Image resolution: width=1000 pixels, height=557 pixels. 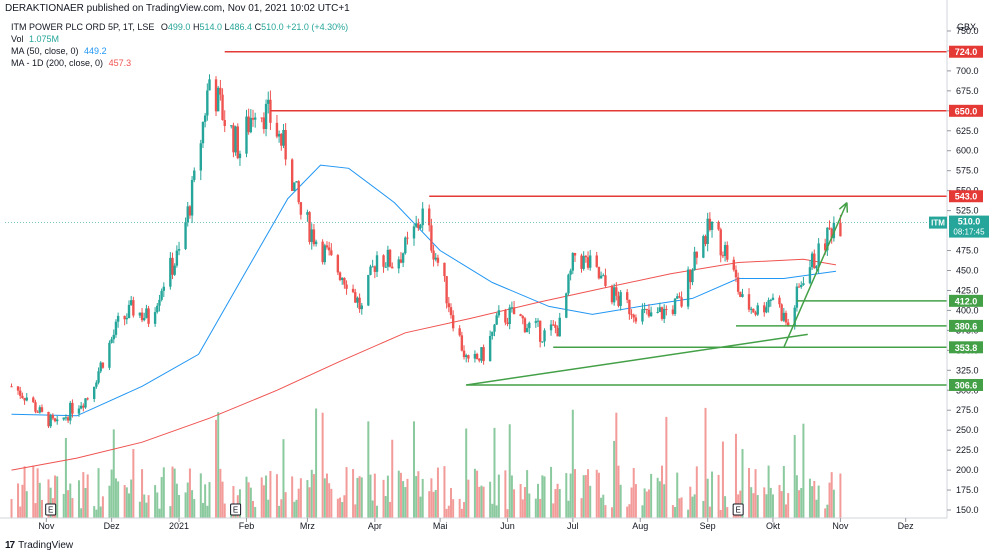 I want to click on legend-ma200-row: MA - 1D (200, close, 0) 457.3, so click(x=179, y=63).